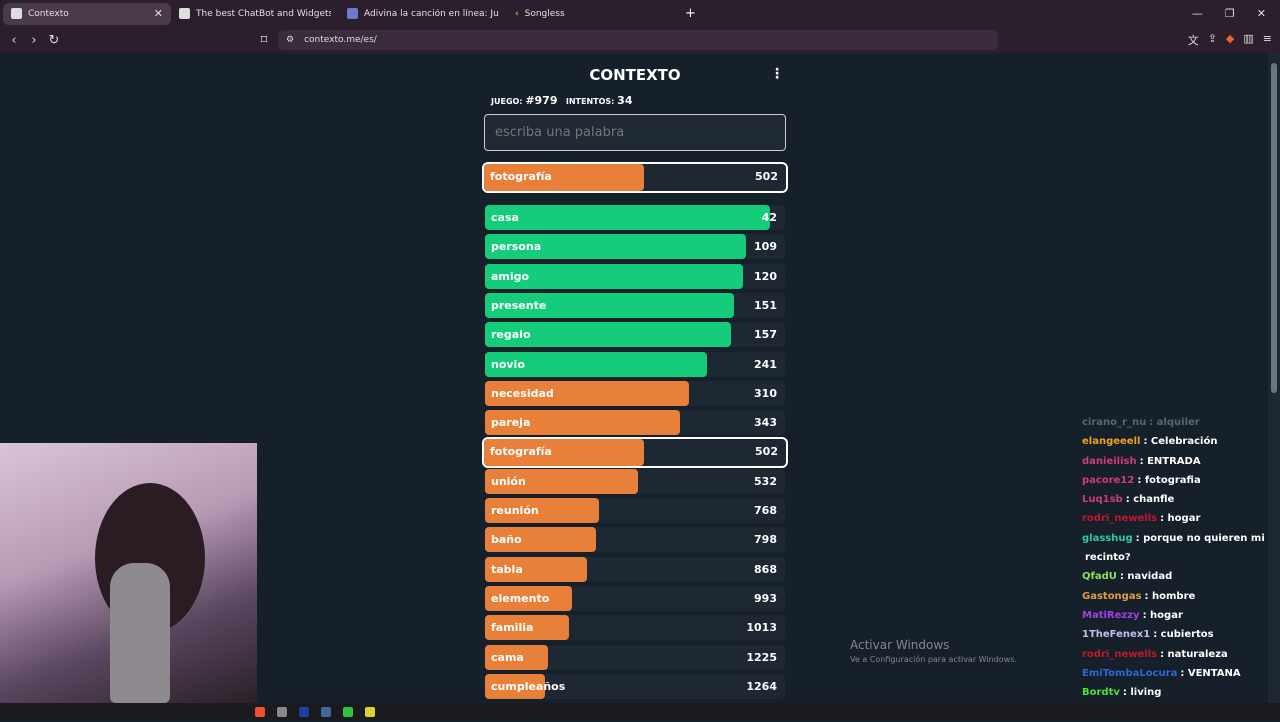  I want to click on guess-word: casa, so click(505, 217).